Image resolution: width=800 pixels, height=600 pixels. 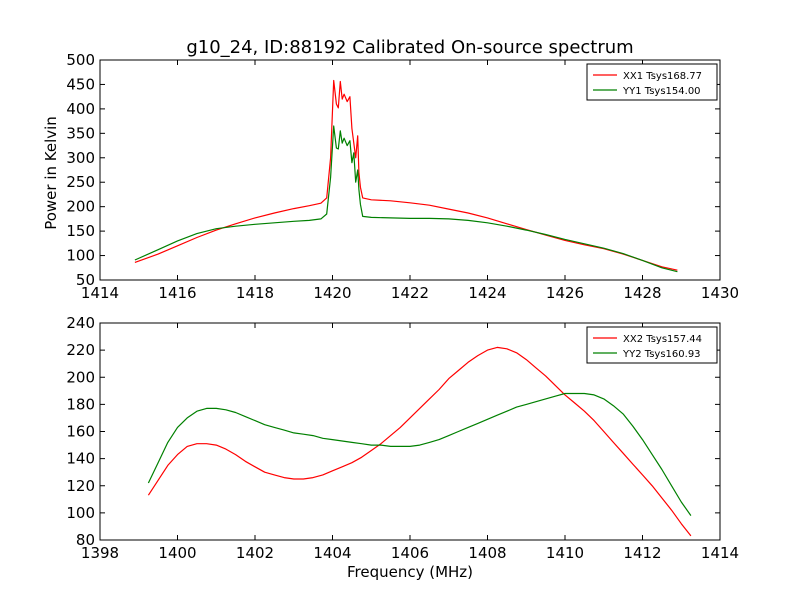 What do you see at coordinates (51, 173) in the screenshot?
I see `y-axis-title-1: Power in Kelvin` at bounding box center [51, 173].